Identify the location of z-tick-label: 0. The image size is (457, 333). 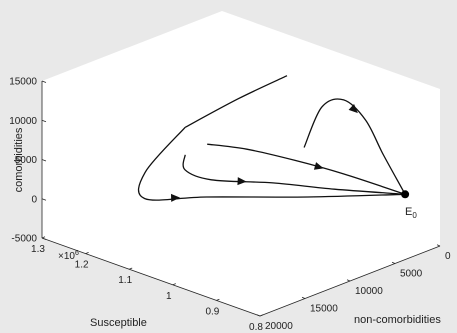
(34, 199).